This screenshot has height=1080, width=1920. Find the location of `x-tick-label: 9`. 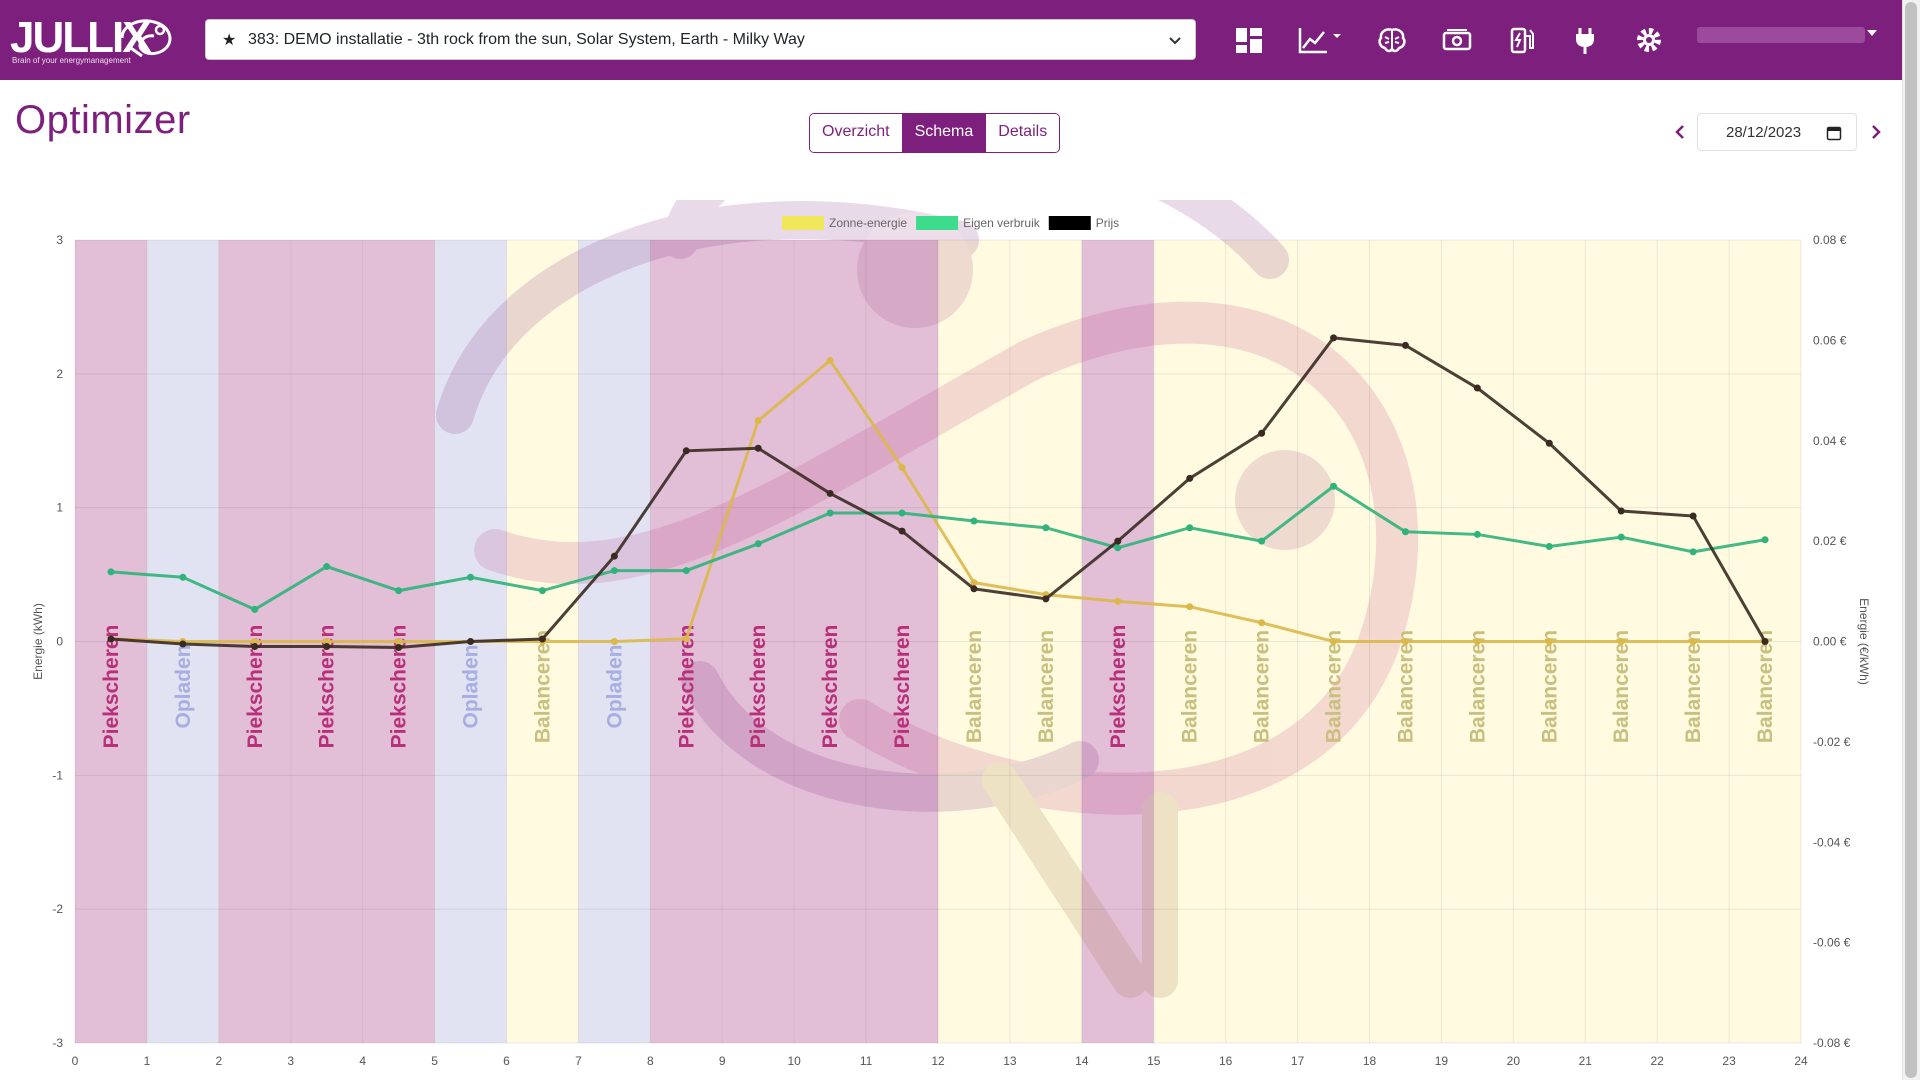

x-tick-label: 9 is located at coordinates (722, 1061).